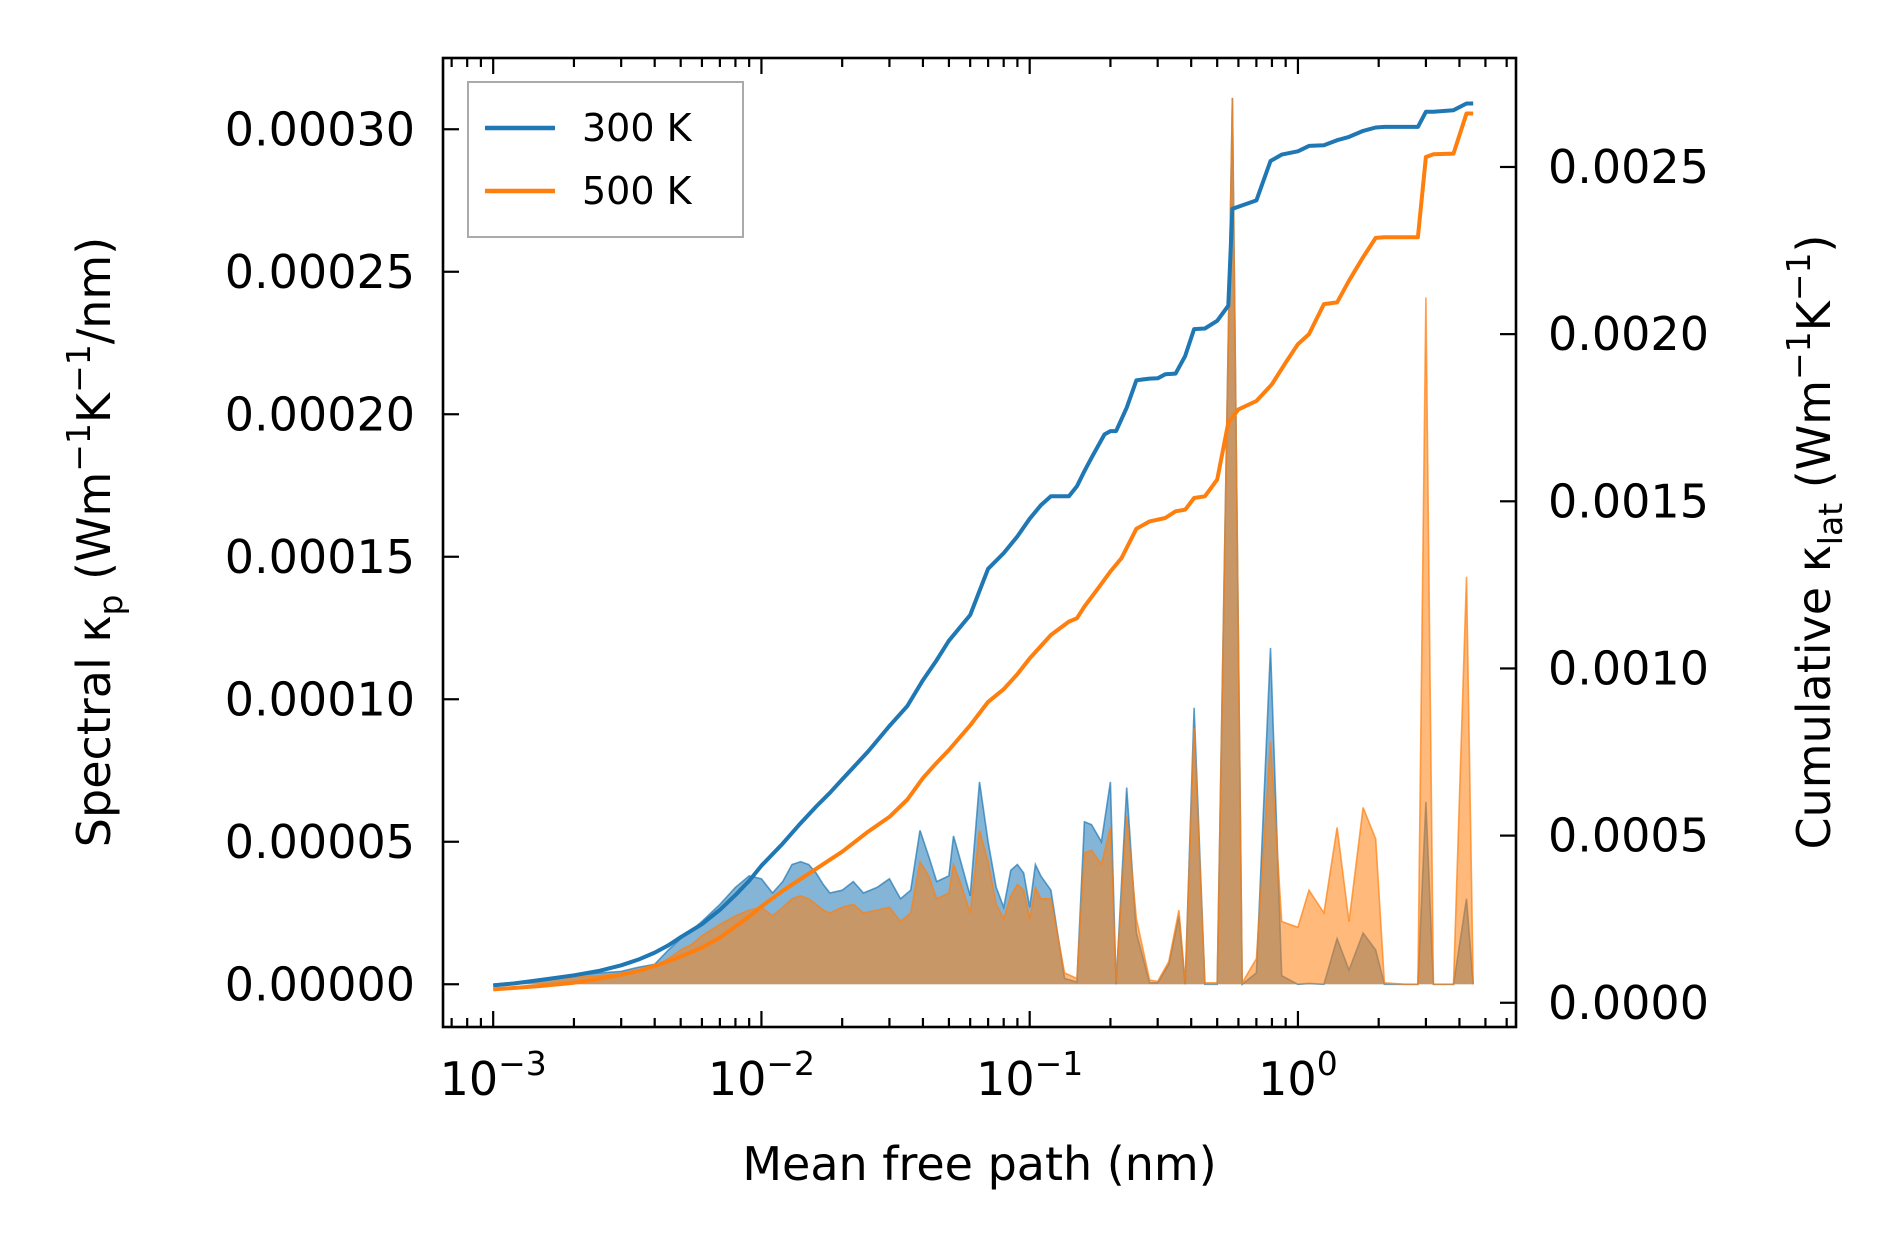  Describe the element at coordinates (1628, 501) in the screenshot. I see `right-tick-label: 0.0015` at that location.